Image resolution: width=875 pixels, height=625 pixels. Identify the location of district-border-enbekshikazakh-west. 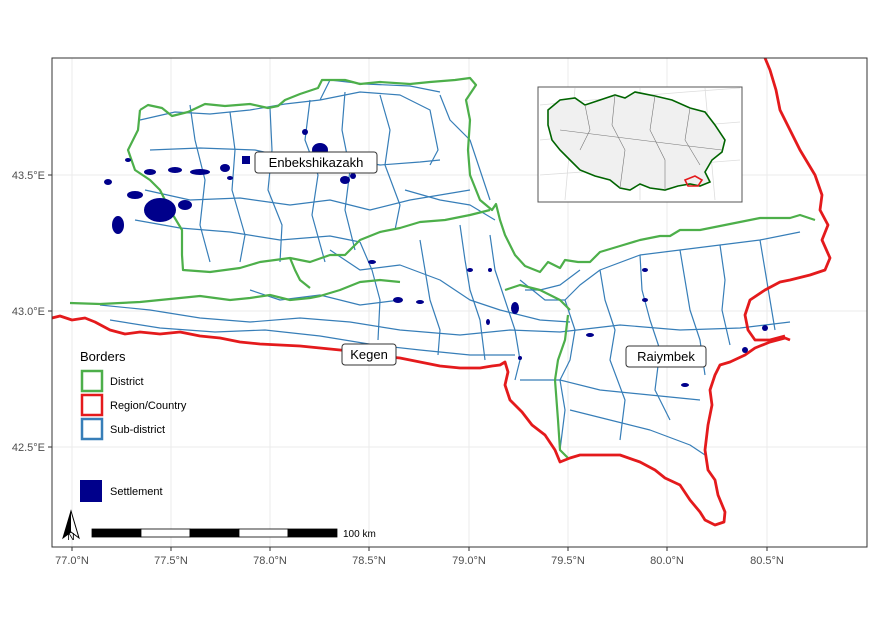
(308, 191).